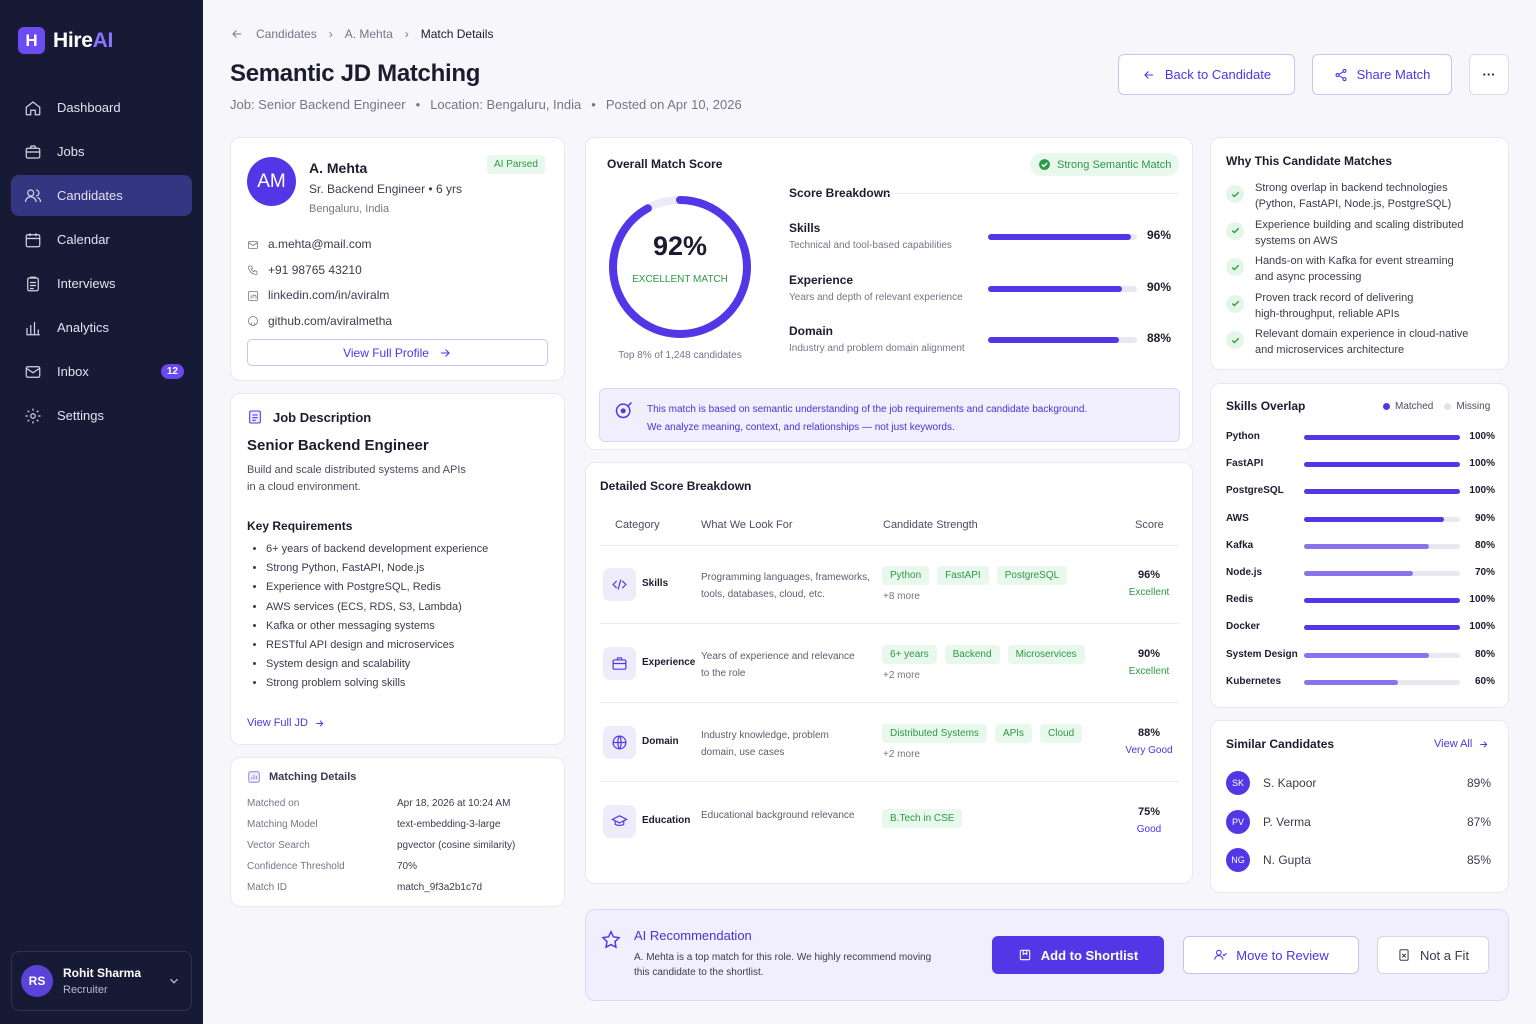 Image resolution: width=1536 pixels, height=1024 pixels. I want to click on sidebar-item-label: Interviews, so click(86, 283).